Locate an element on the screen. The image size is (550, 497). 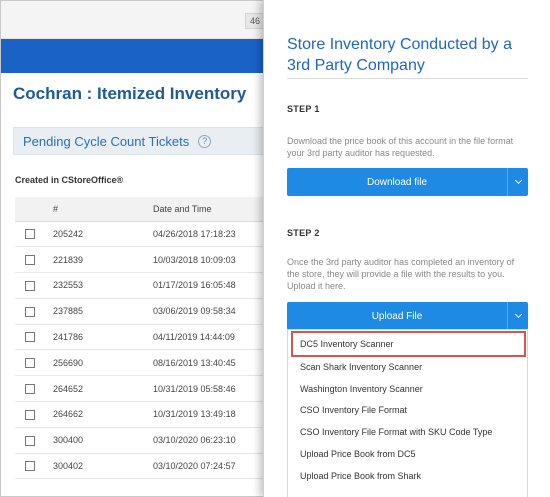
step2-label: STEP 2 is located at coordinates (303, 233).